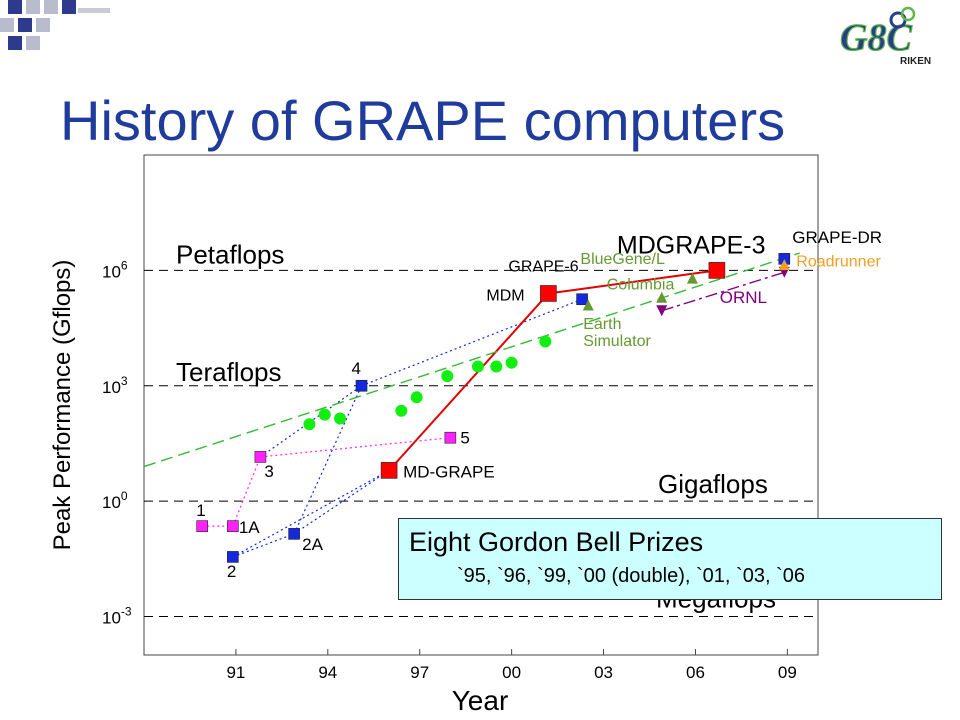 The width and height of the screenshot is (960, 720). I want to click on point-label-3: 3, so click(268, 471).